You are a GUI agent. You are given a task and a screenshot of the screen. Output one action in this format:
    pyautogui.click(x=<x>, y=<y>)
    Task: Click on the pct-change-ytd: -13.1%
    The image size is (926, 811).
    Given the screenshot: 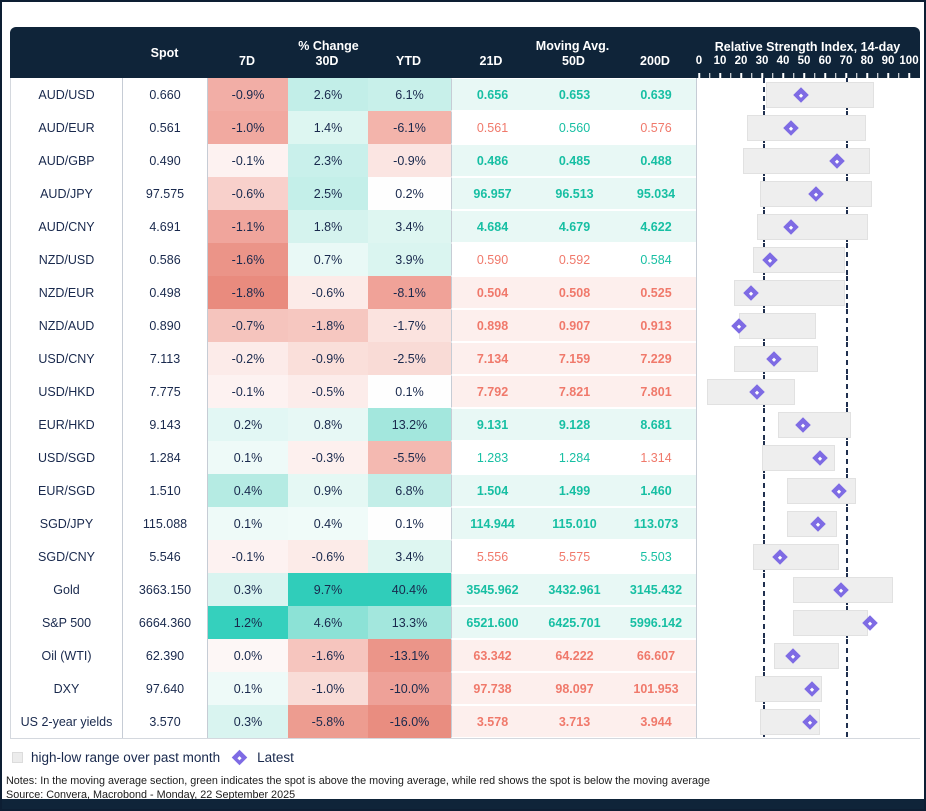 What is the action you would take?
    pyautogui.click(x=409, y=655)
    